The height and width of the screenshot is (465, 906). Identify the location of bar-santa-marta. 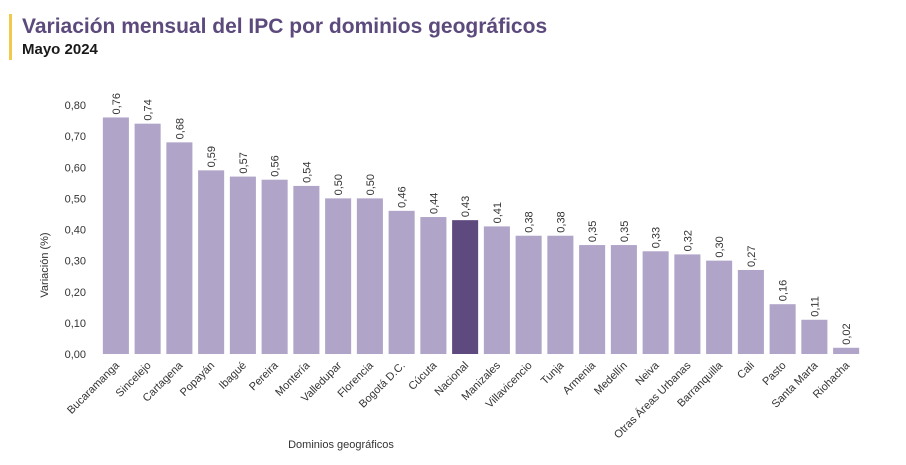
(814, 336).